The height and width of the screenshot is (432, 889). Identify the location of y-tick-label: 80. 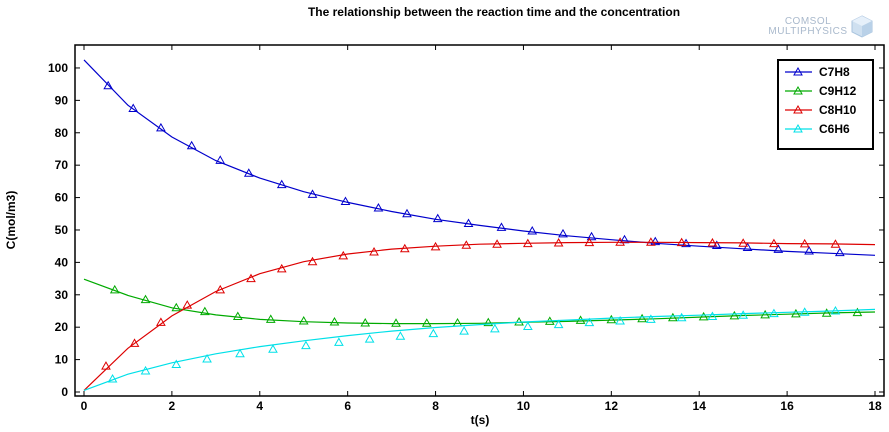
(62, 133).